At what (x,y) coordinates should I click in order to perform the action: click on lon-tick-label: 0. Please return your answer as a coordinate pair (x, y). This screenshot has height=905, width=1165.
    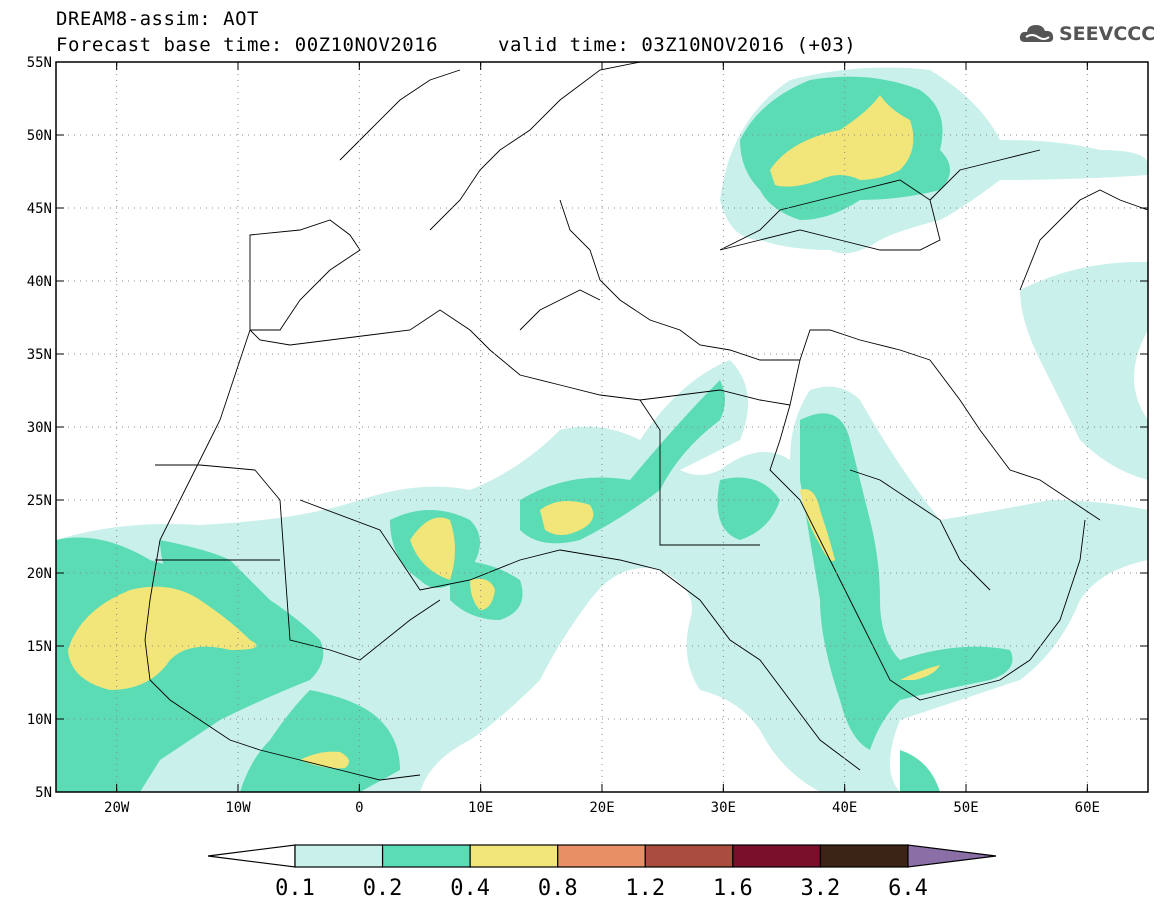
    Looking at the image, I should click on (359, 808).